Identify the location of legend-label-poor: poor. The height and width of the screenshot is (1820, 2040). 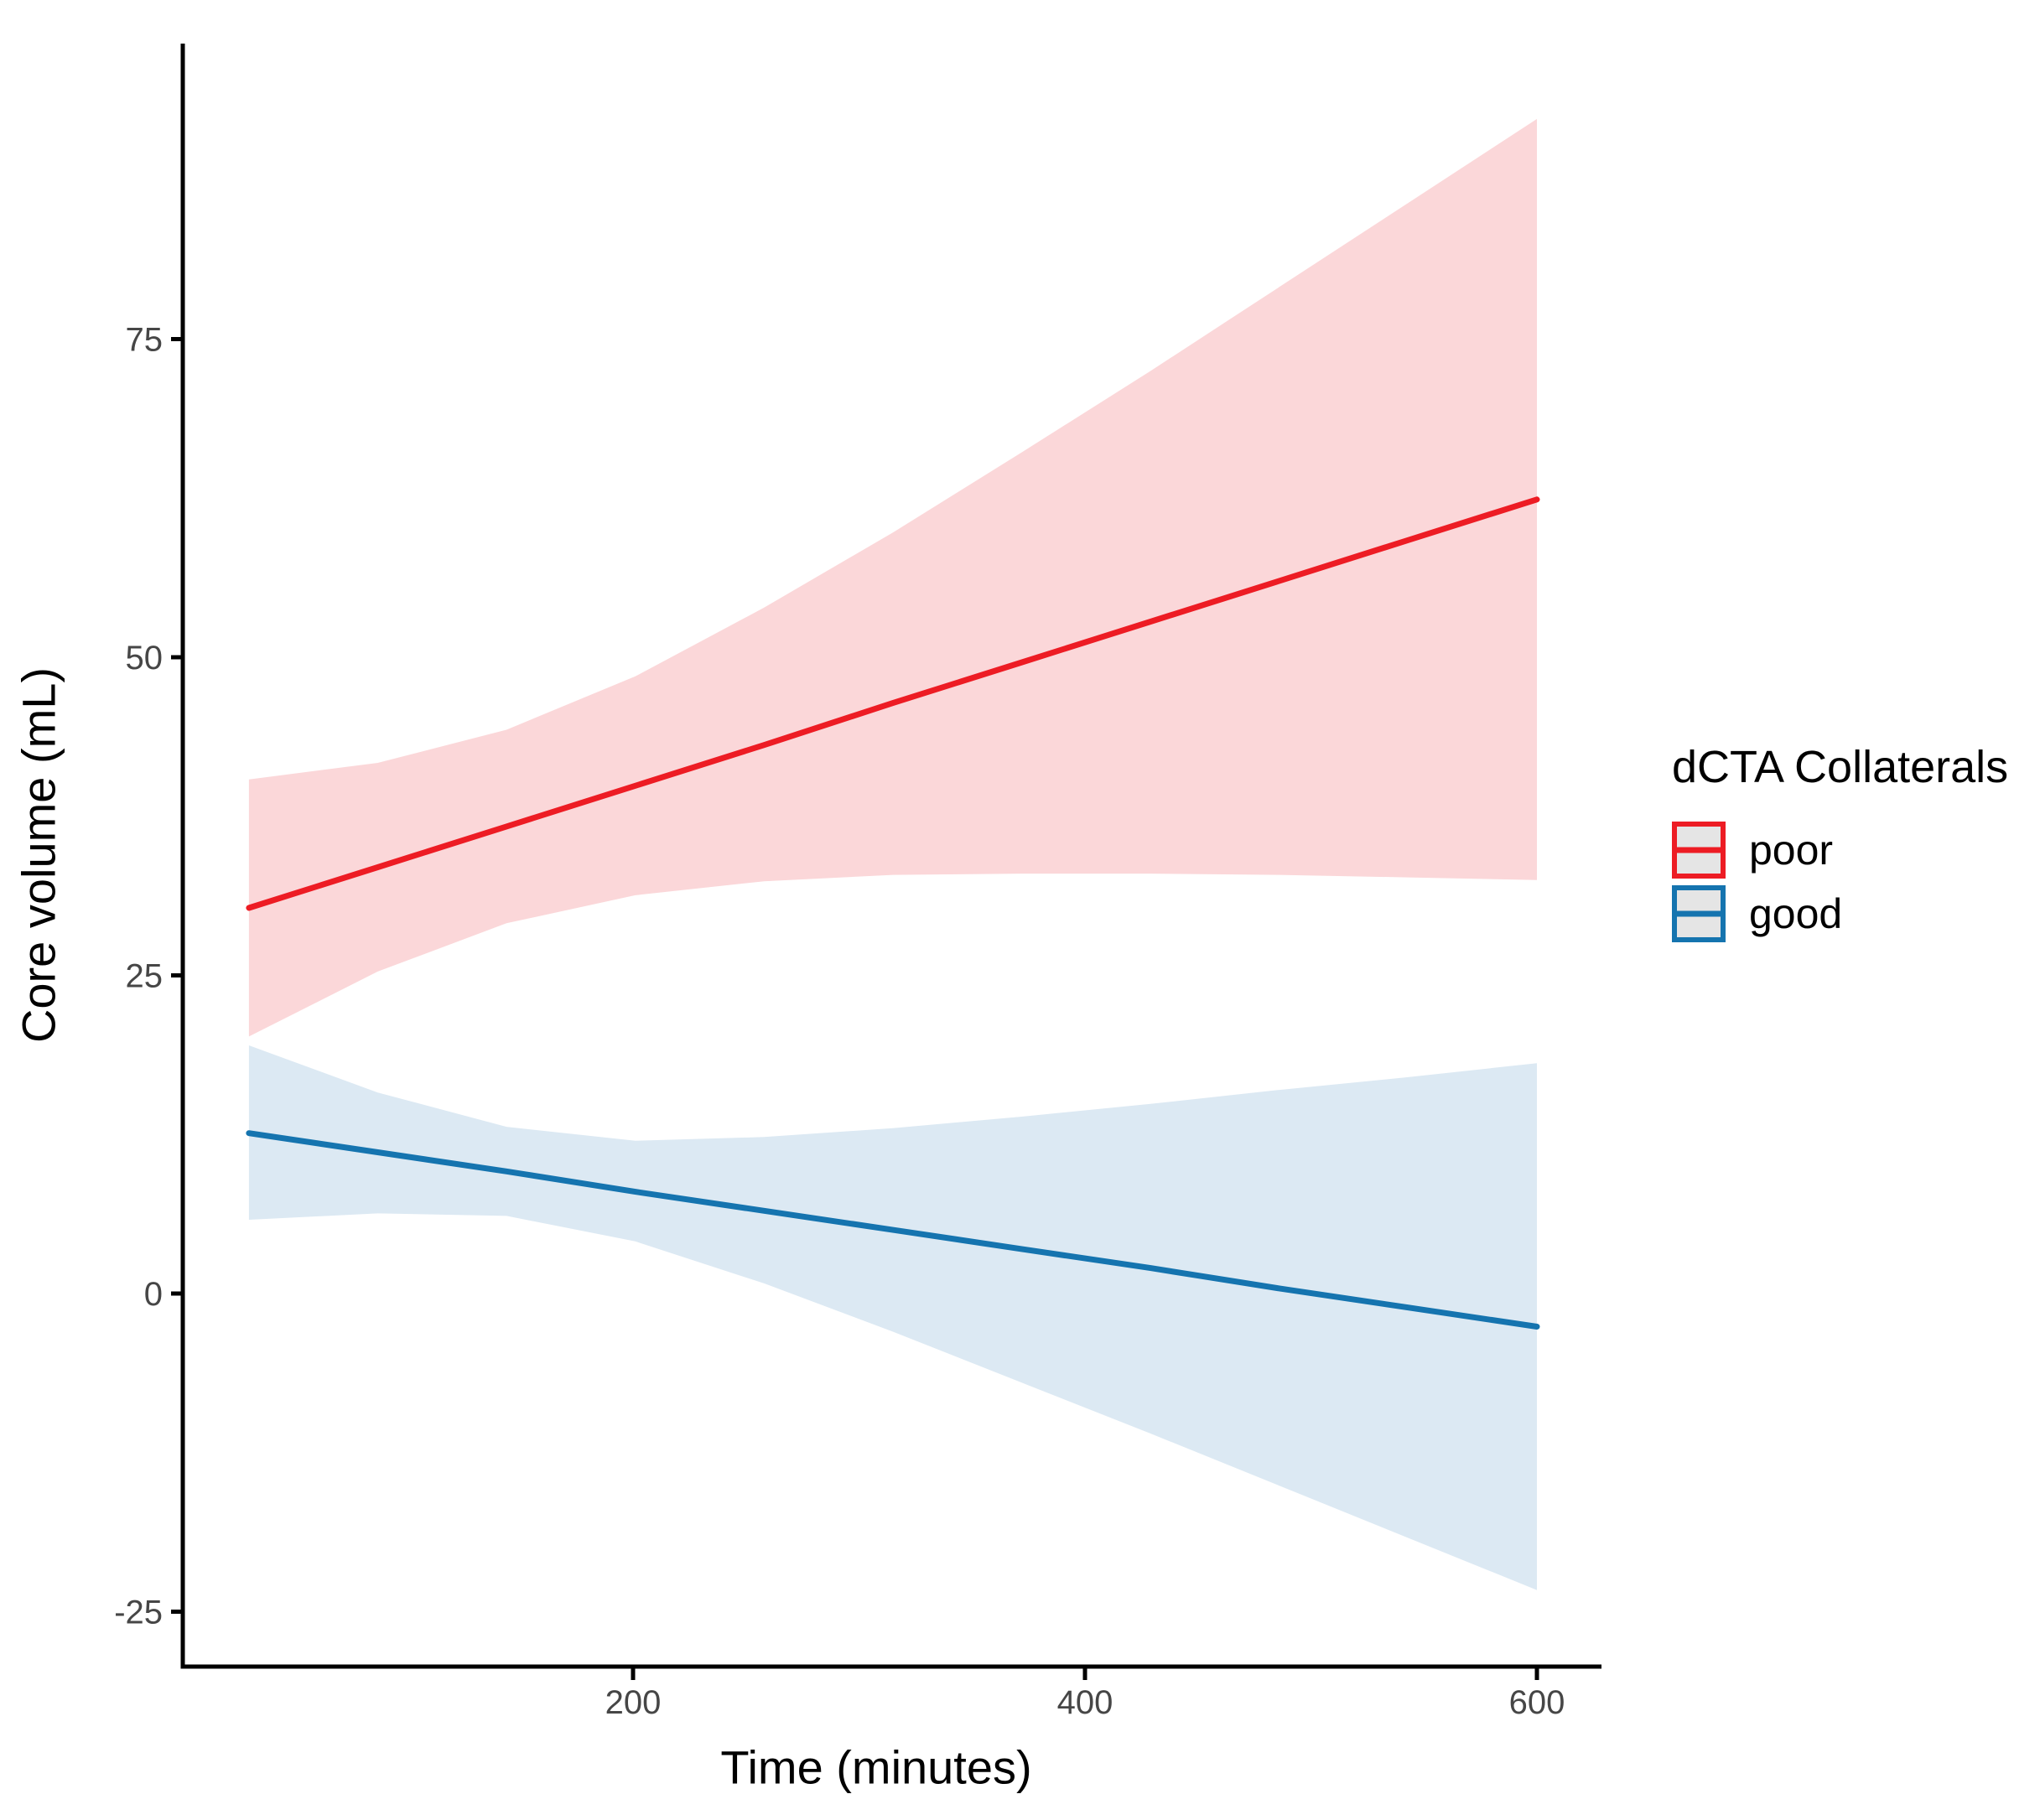
(1791, 850).